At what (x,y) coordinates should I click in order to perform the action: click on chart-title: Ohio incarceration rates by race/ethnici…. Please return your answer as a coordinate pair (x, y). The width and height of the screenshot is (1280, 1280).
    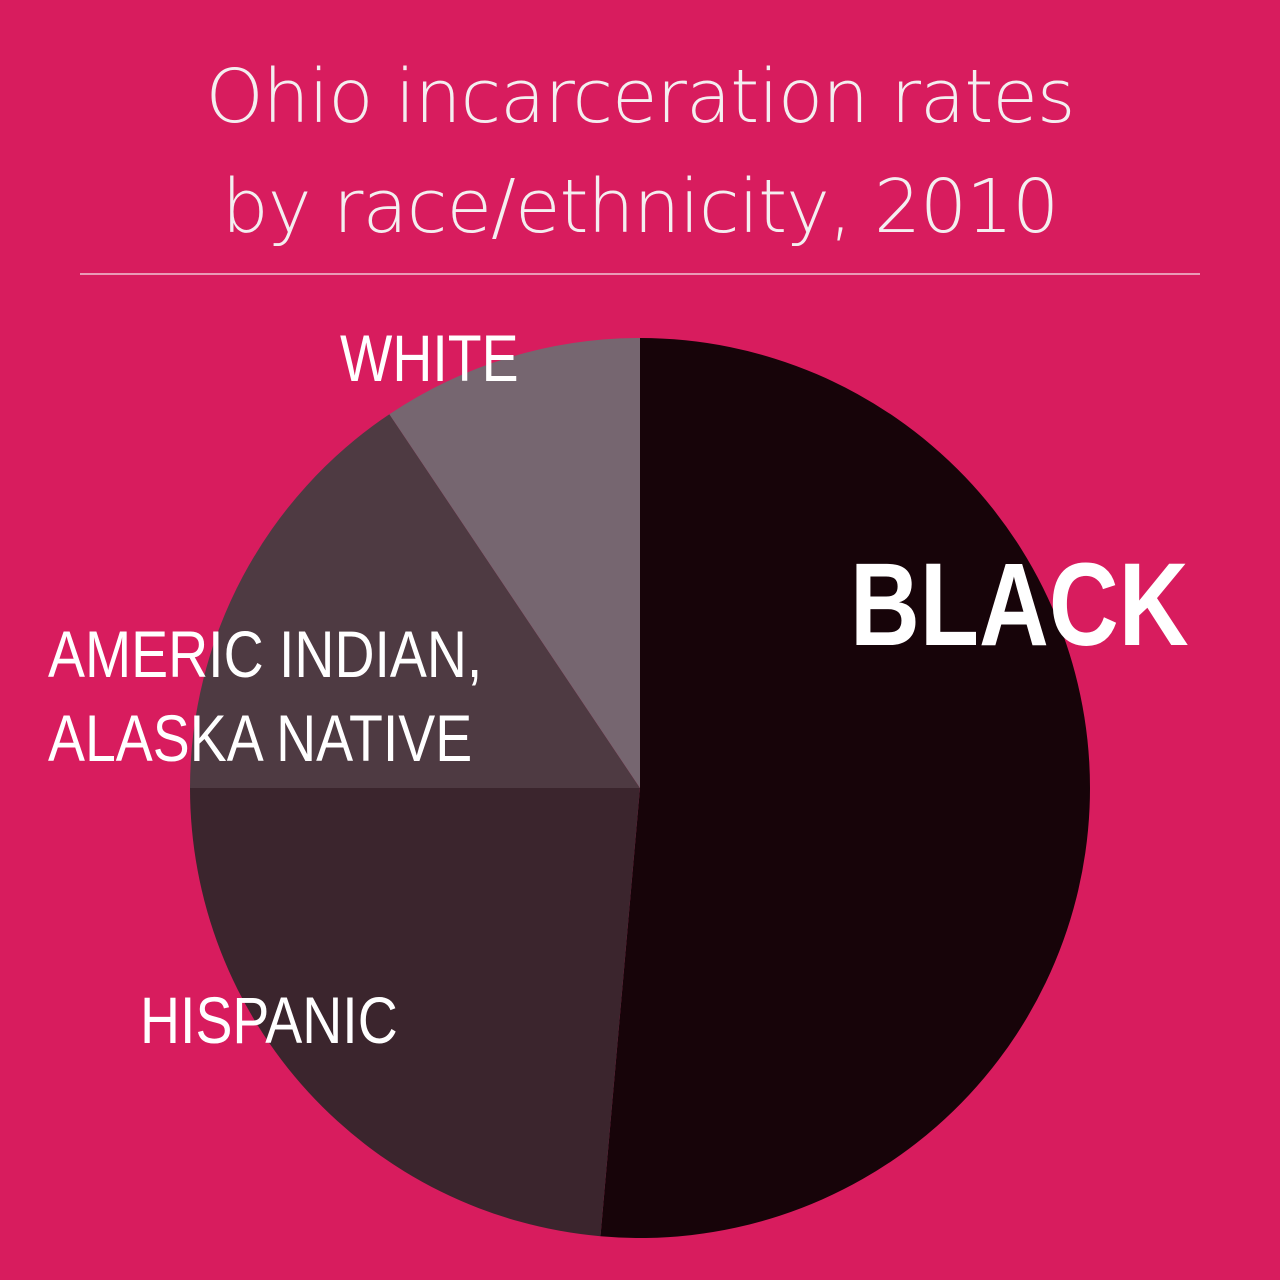
    Looking at the image, I should click on (640, 152).